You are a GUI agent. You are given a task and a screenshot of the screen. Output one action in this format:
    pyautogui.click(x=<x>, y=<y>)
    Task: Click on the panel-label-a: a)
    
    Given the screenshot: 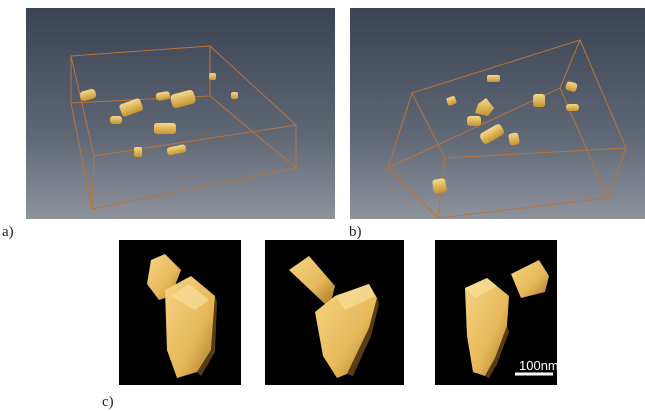 What is the action you would take?
    pyautogui.click(x=8, y=232)
    